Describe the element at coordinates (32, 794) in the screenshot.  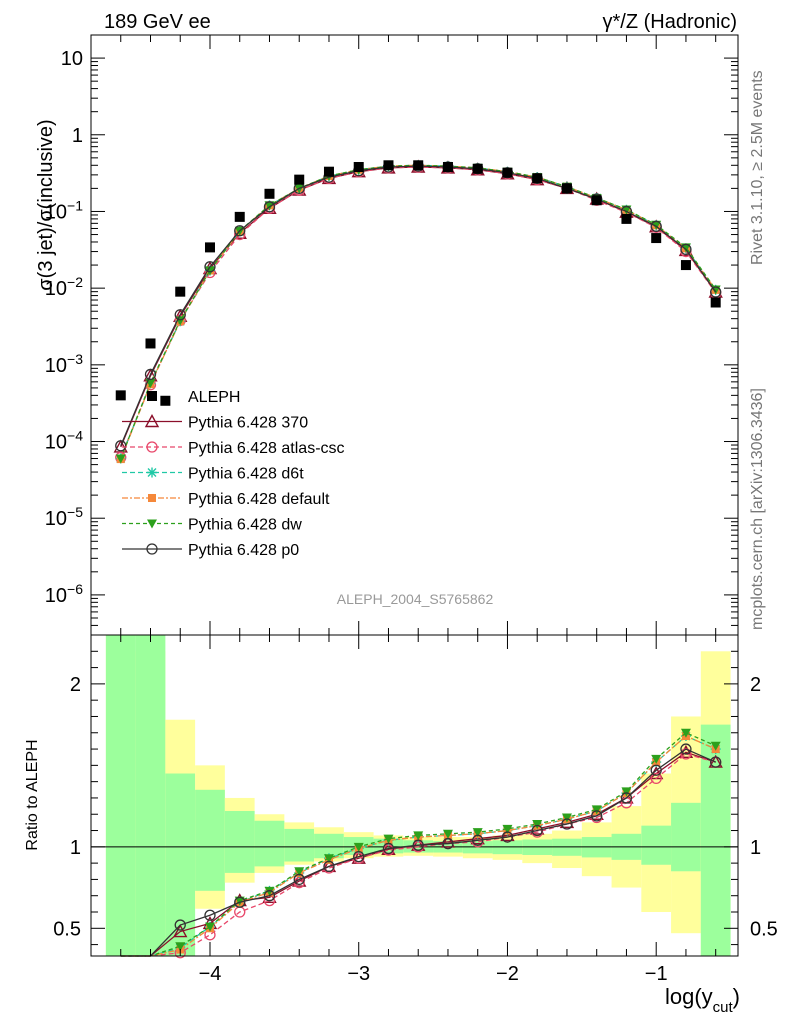
I see `ratio-y-axis-label: Ratio to ALEPH` at that location.